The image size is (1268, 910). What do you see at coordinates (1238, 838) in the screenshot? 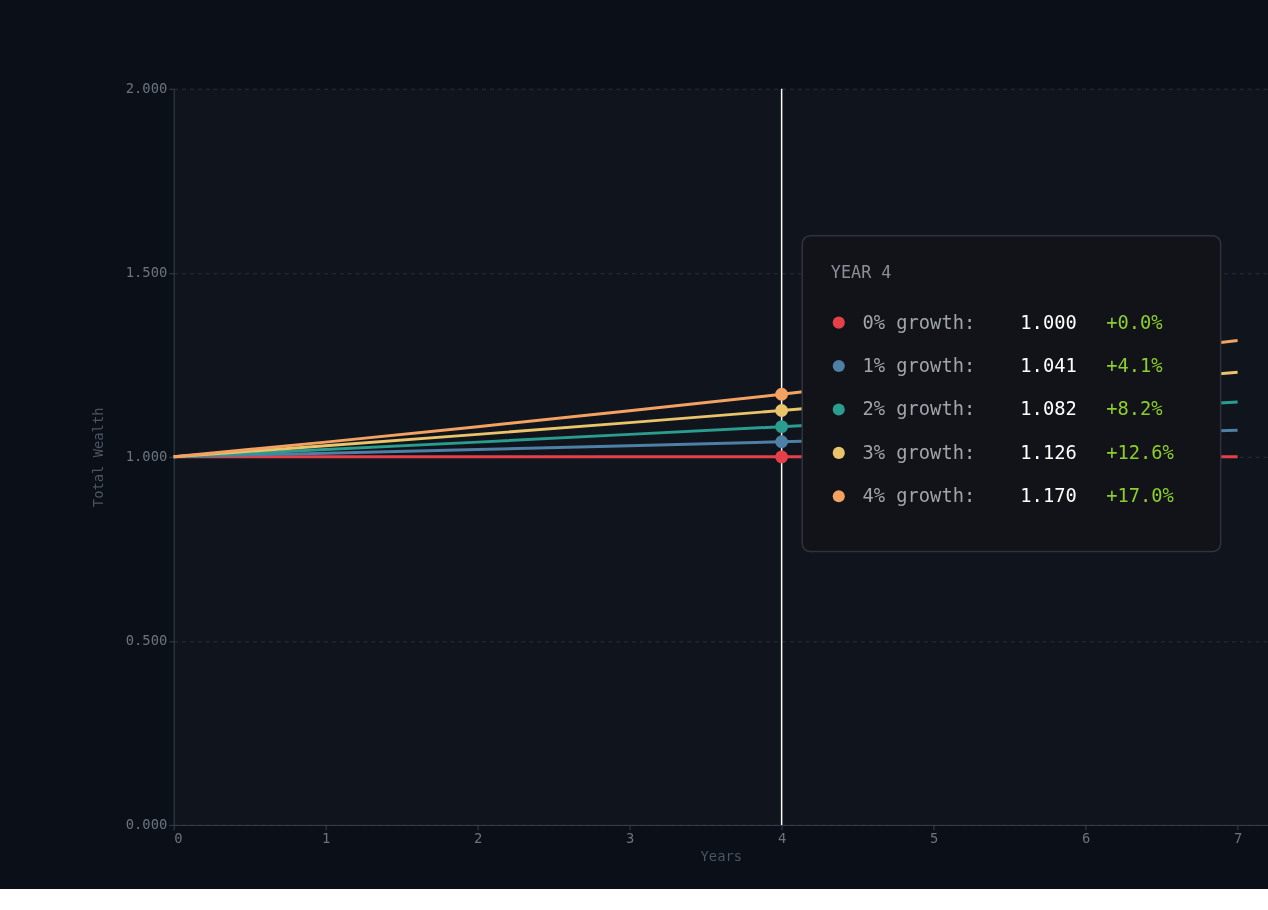
I see `x-tick-label: 7` at bounding box center [1238, 838].